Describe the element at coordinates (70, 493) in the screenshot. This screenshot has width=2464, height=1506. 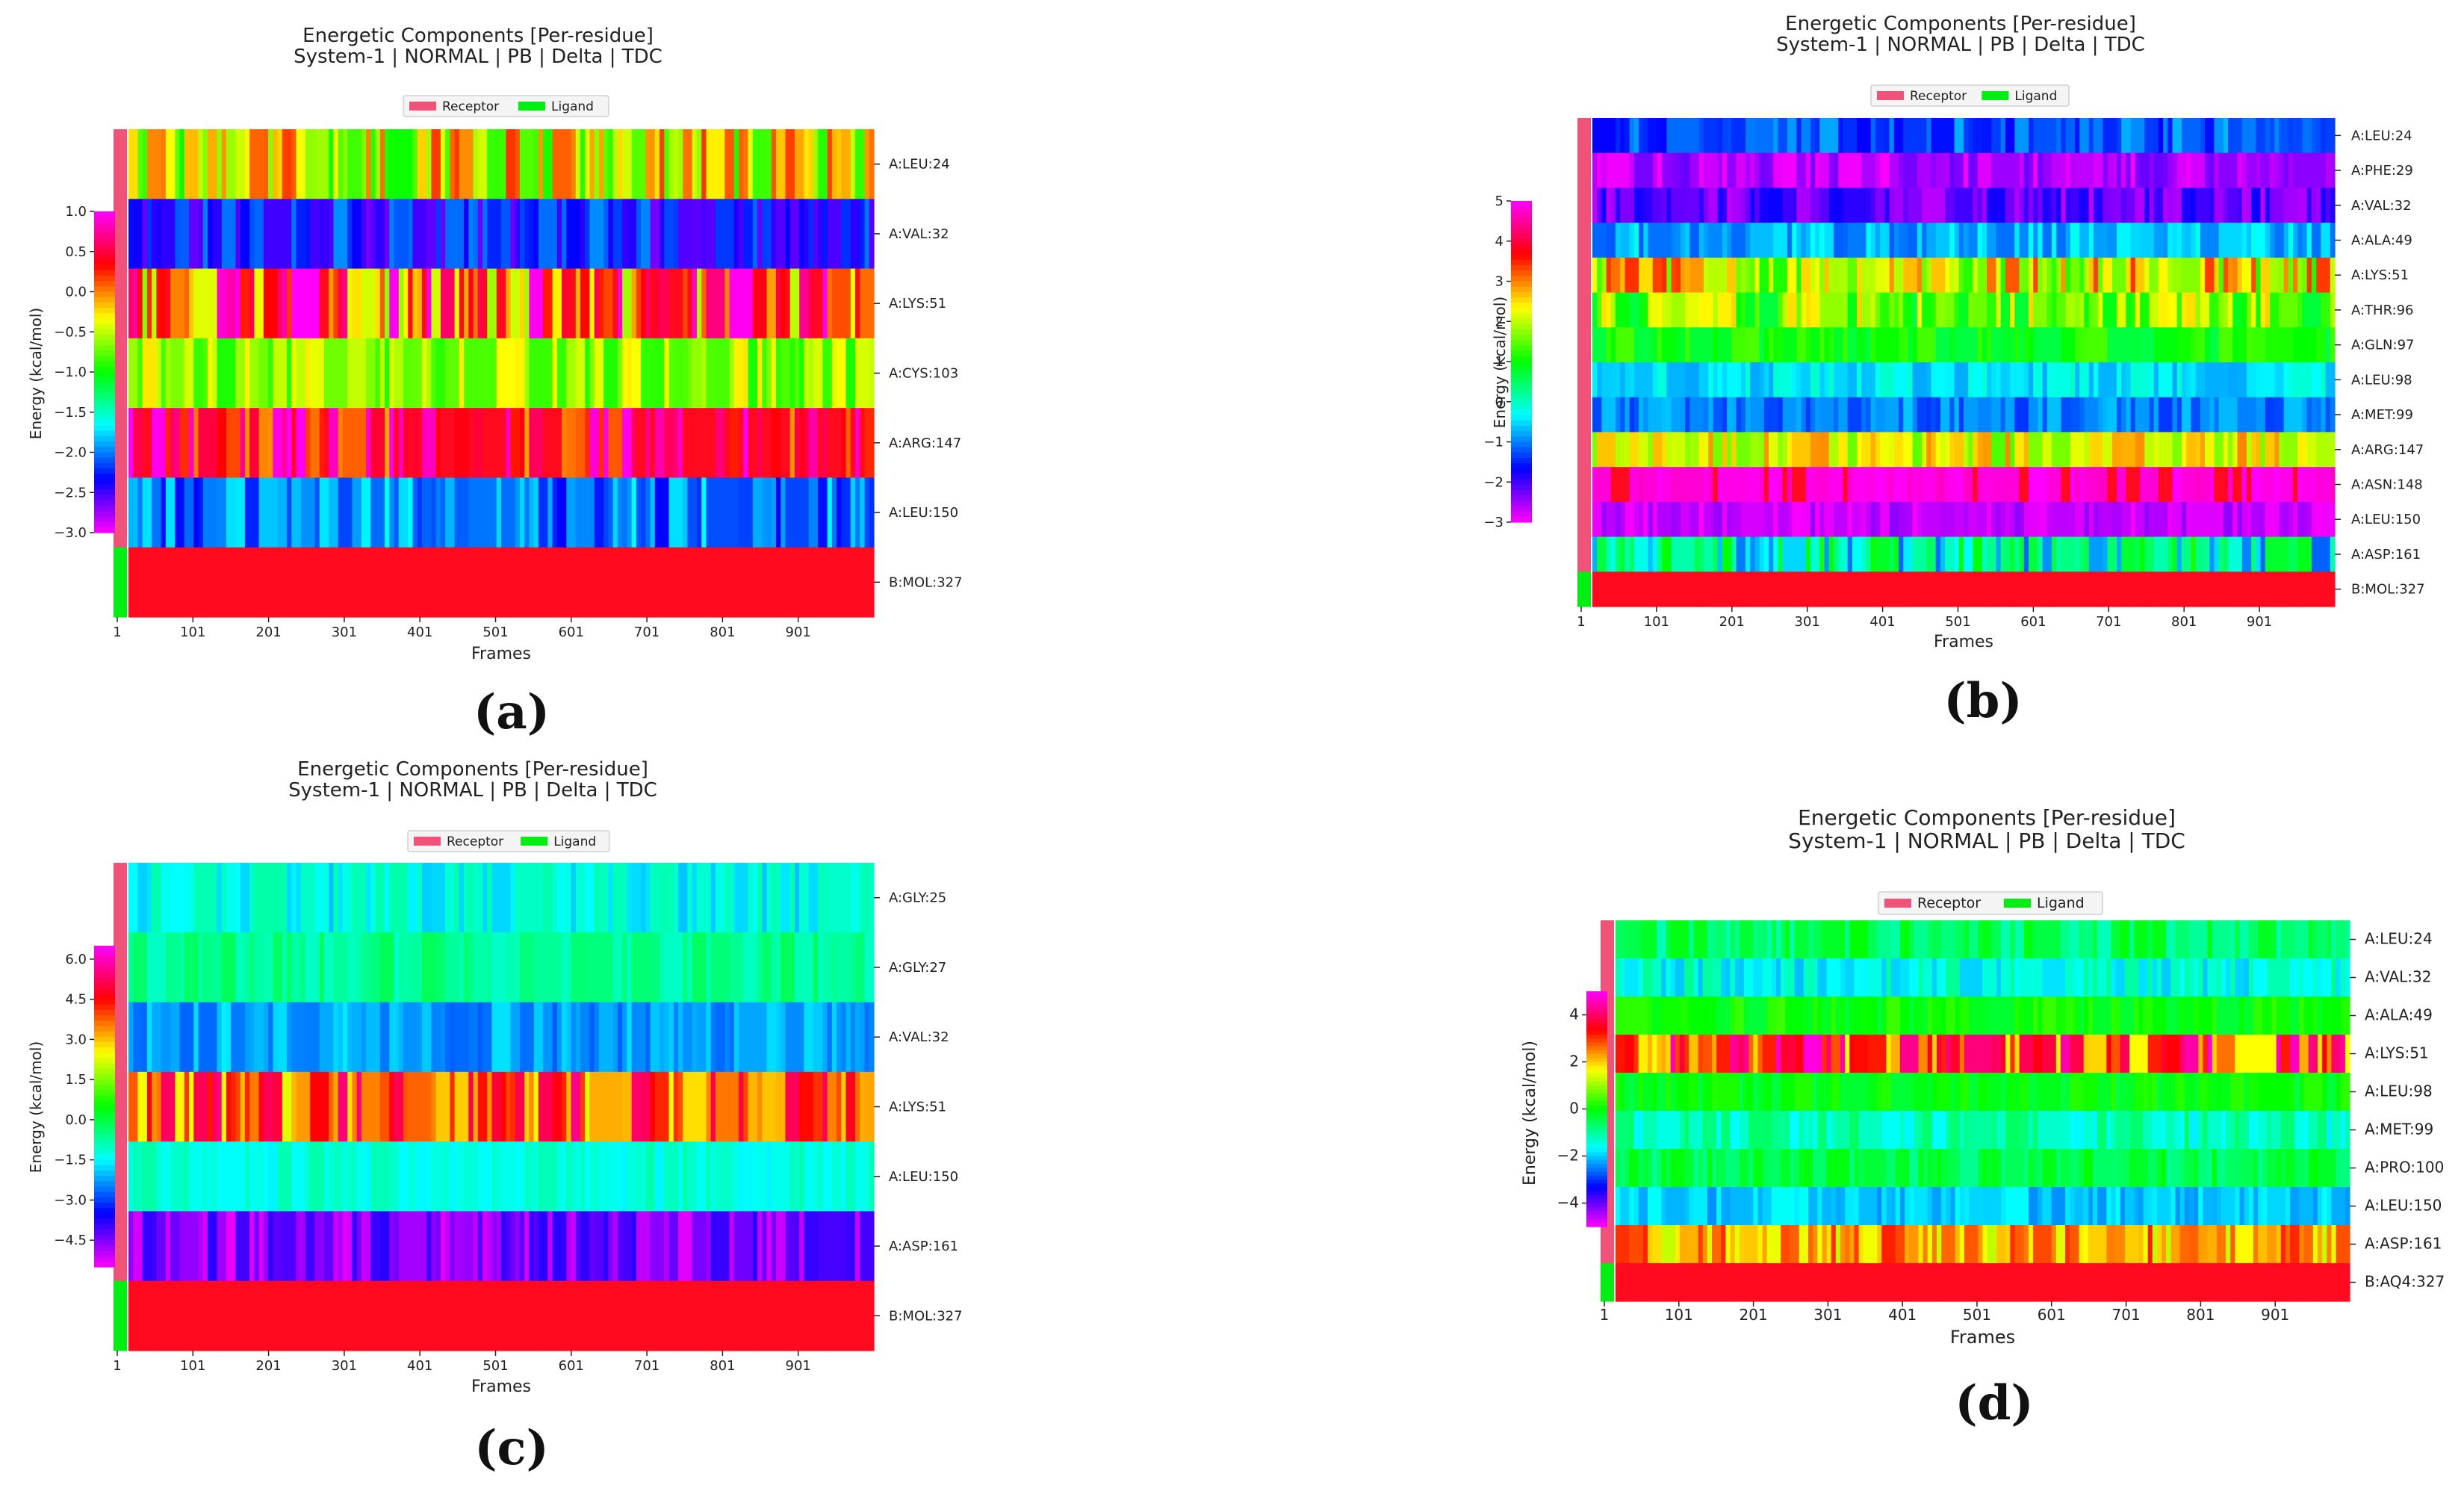
I see `colorbar-tick-label: −2.5` at that location.